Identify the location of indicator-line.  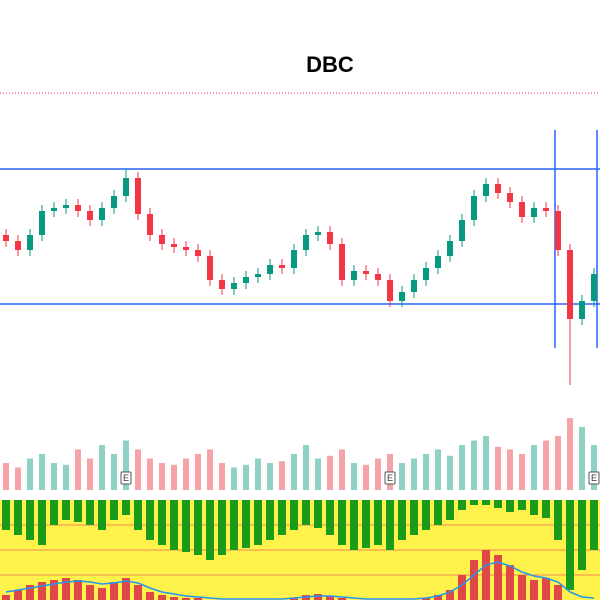
(300, 580).